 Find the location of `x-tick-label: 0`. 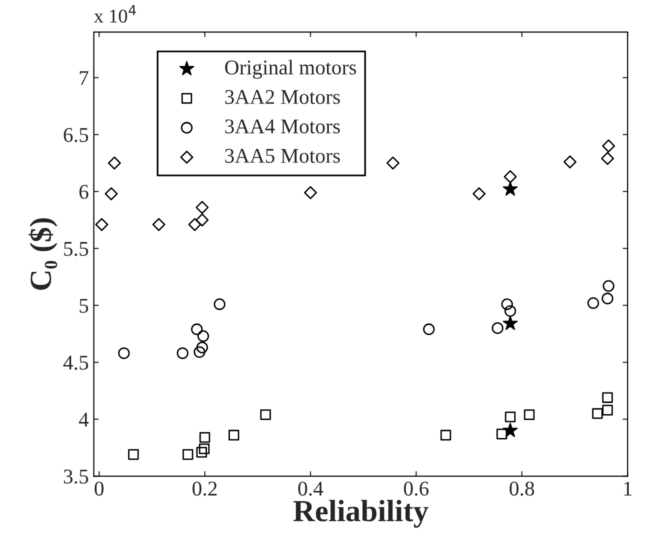

x-tick-label: 0 is located at coordinates (99, 489).